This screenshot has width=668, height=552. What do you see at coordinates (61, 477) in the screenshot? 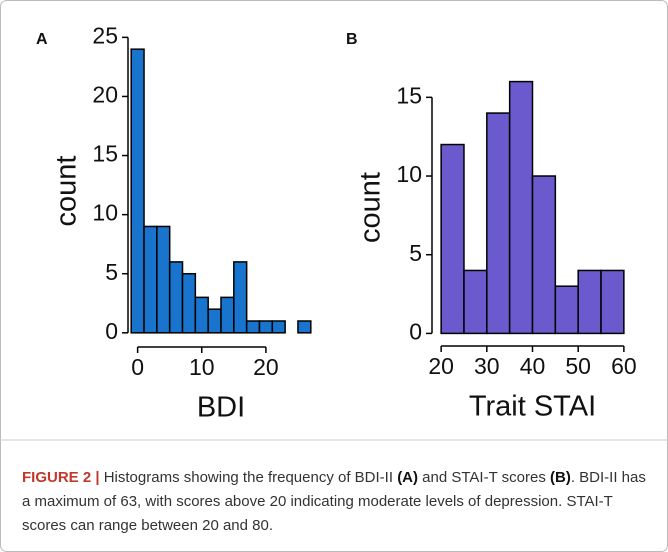
I see `caption-label: FIGURE 2 |` at bounding box center [61, 477].